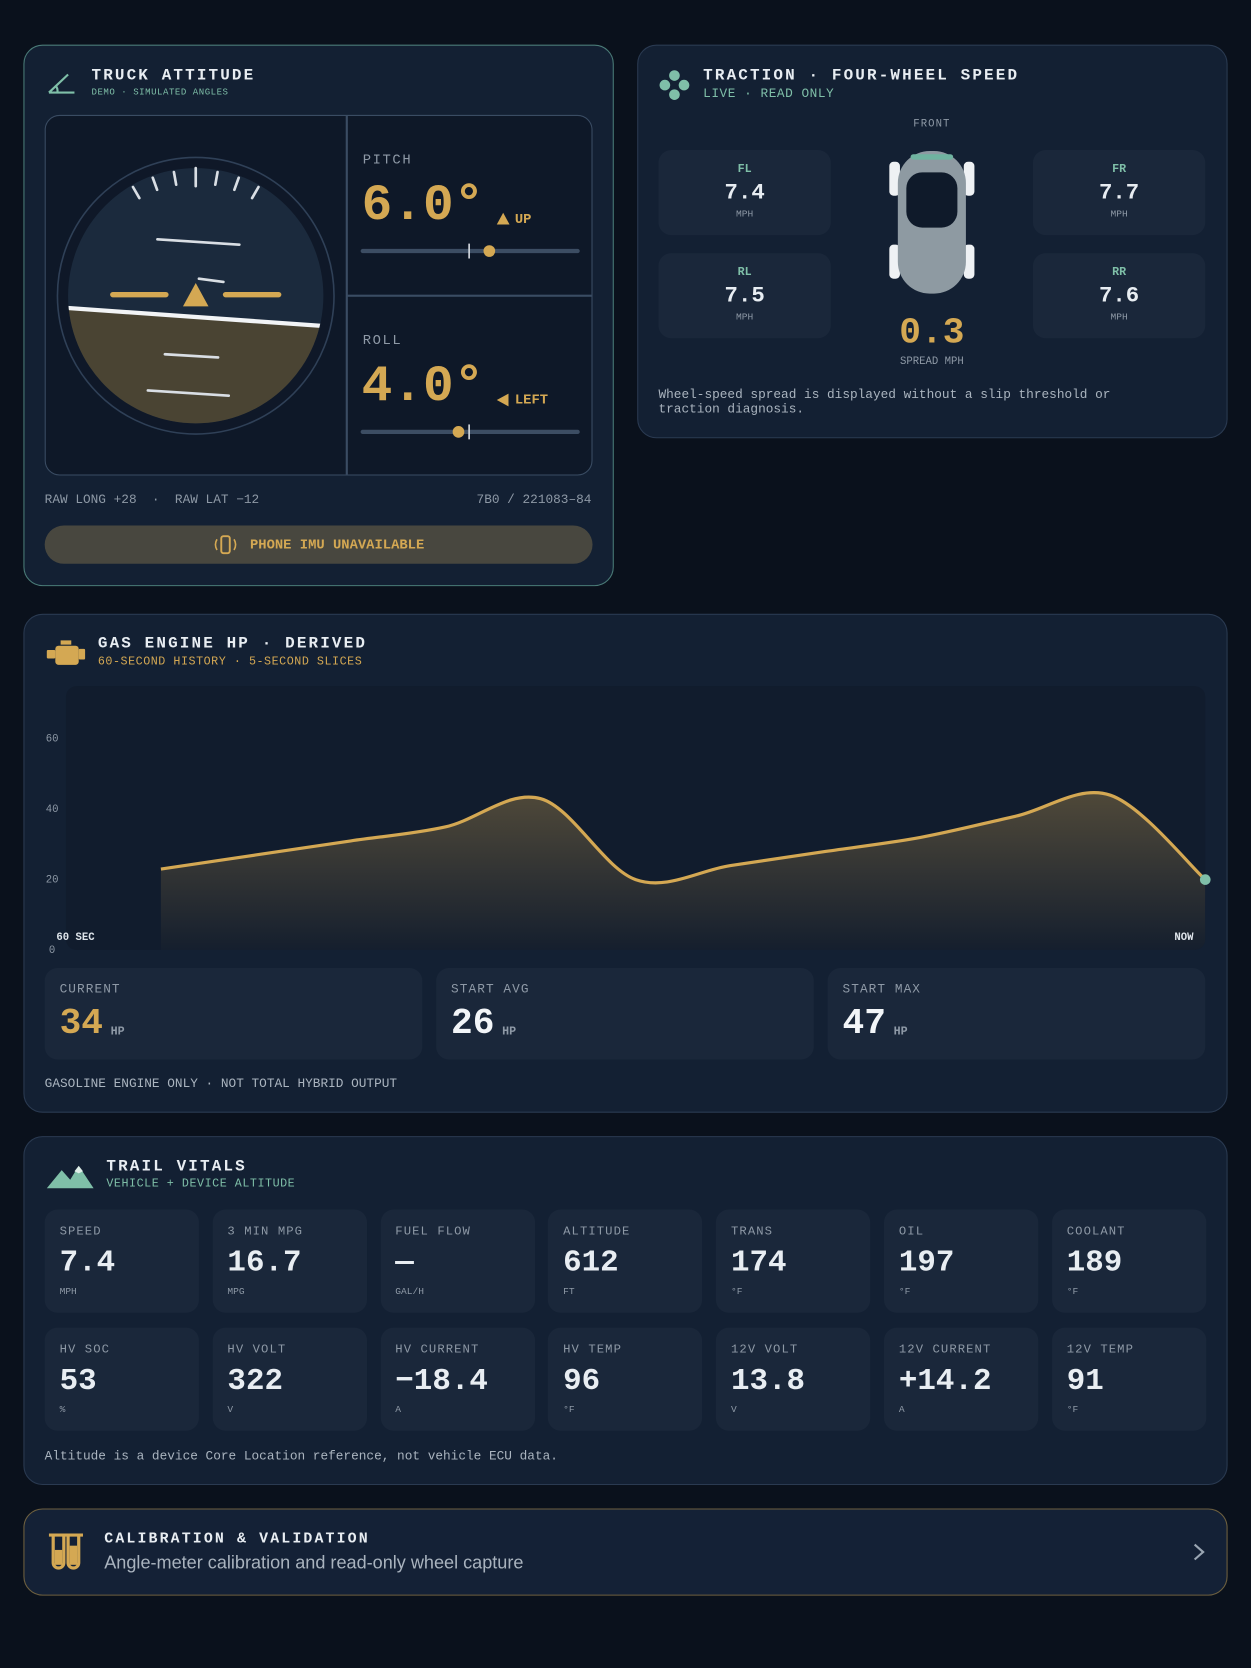 This screenshot has height=1668, width=1251. Describe the element at coordinates (410, 1292) in the screenshot. I see `vital-unit: GAL/H` at that location.